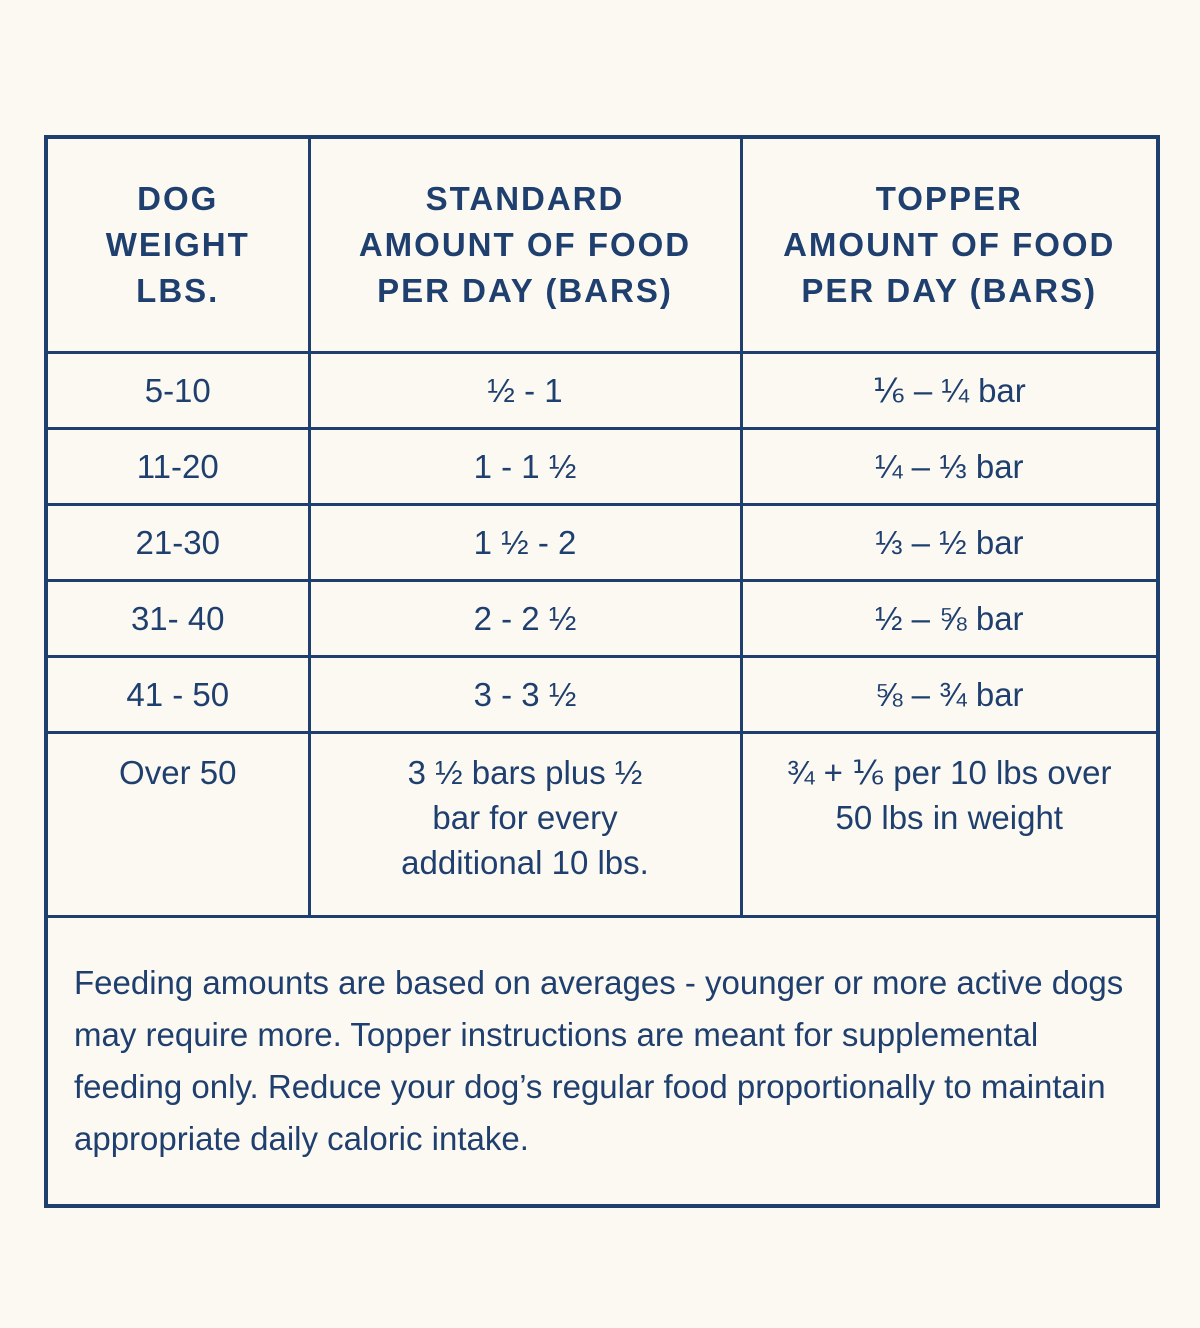  Describe the element at coordinates (949, 795) in the screenshot. I see `cell-text: ¾ + ⅙ per 10 lbs over 50 lbs in weight` at that location.